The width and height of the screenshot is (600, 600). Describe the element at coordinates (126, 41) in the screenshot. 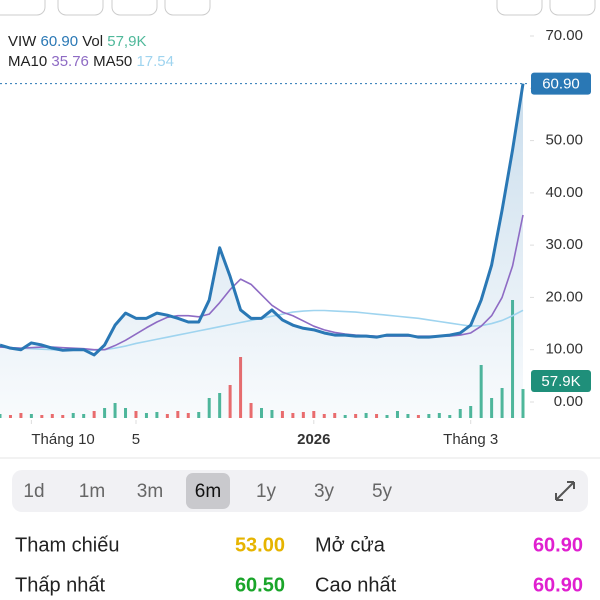

I see `legend-text: 57,9K` at that location.